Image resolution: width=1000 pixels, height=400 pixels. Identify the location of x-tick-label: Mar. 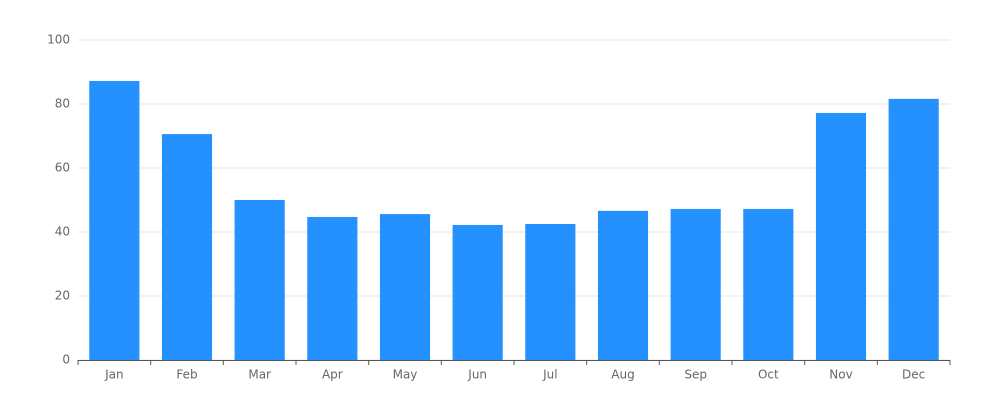
(259, 375).